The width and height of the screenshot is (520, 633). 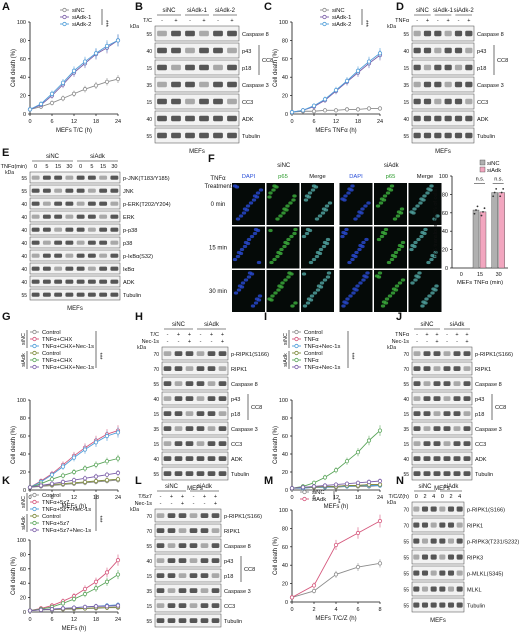 I want to click on y-tick-label: 100, so click(x=21, y=23).